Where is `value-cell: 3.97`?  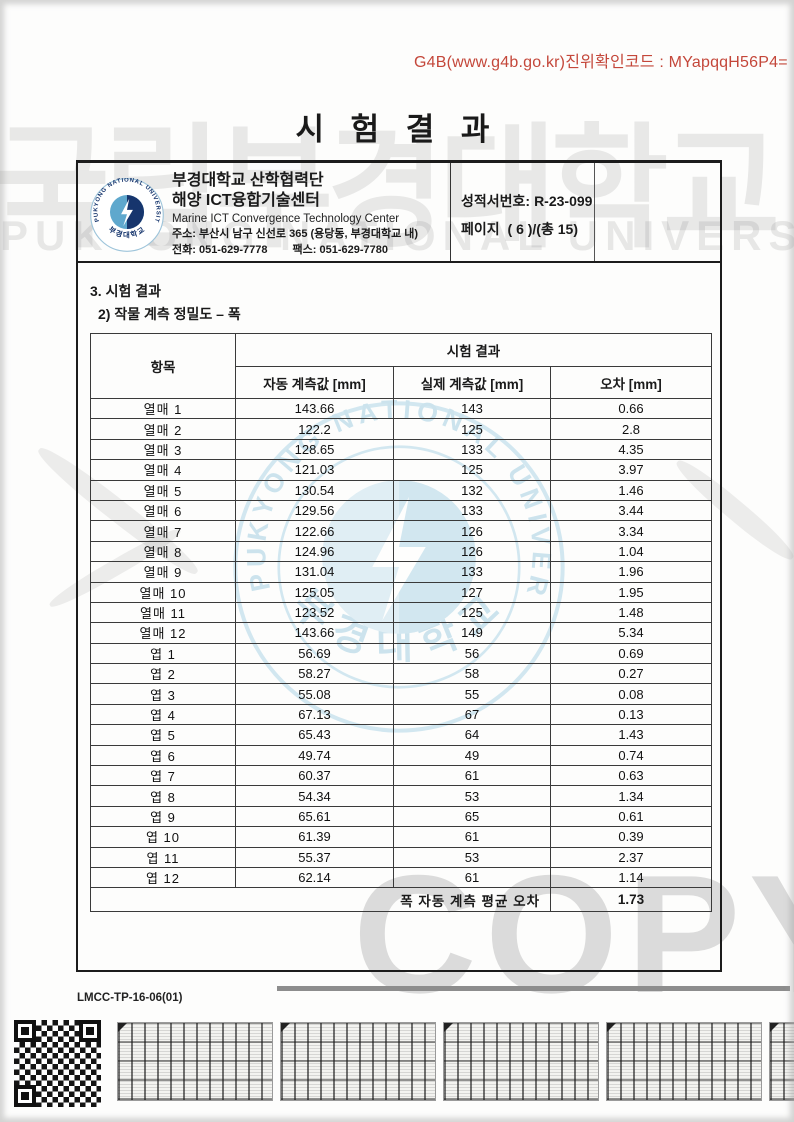
value-cell: 3.97 is located at coordinates (631, 470).